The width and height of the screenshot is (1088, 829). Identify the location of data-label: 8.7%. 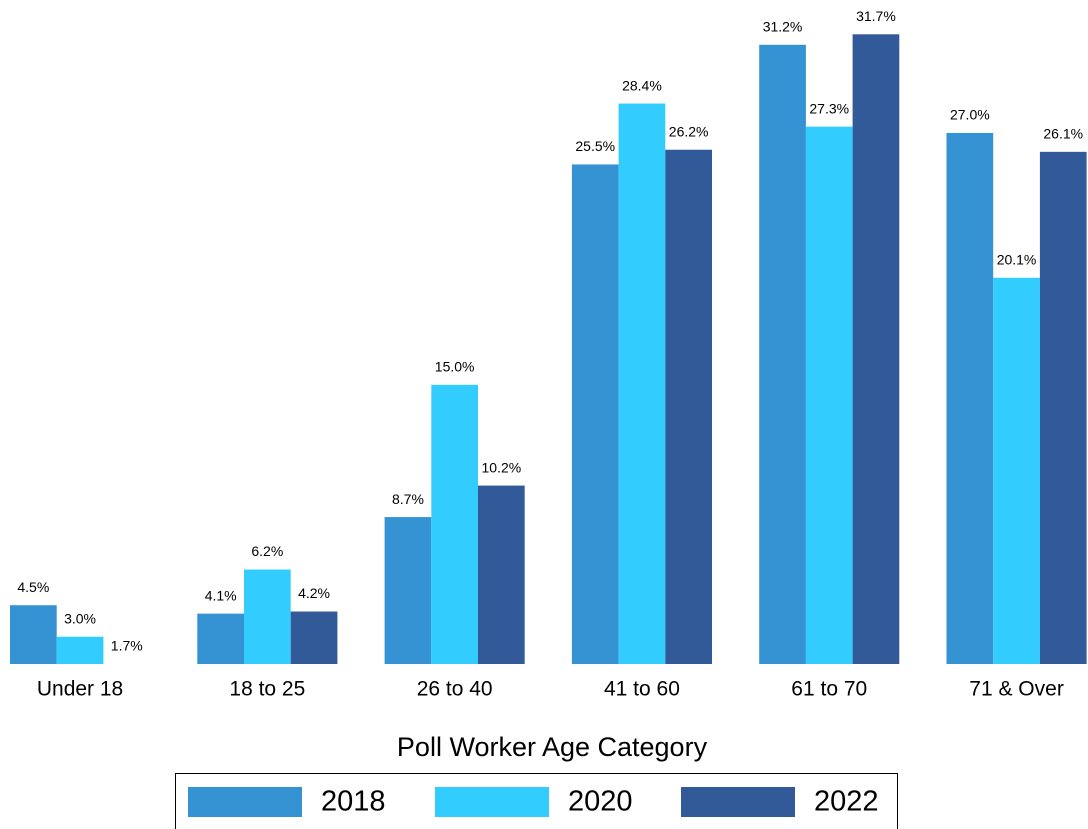
(408, 499).